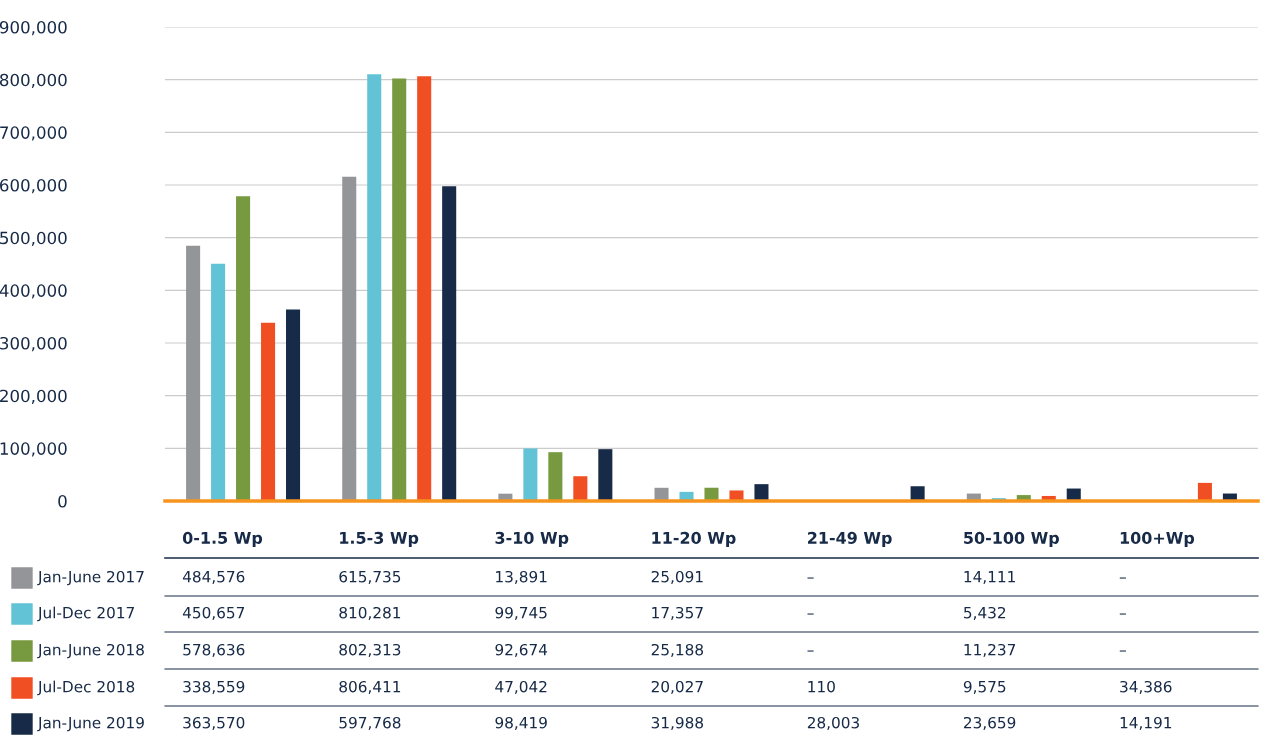 The image size is (1262, 737). I want to click on data-label: 25,091, so click(677, 577).